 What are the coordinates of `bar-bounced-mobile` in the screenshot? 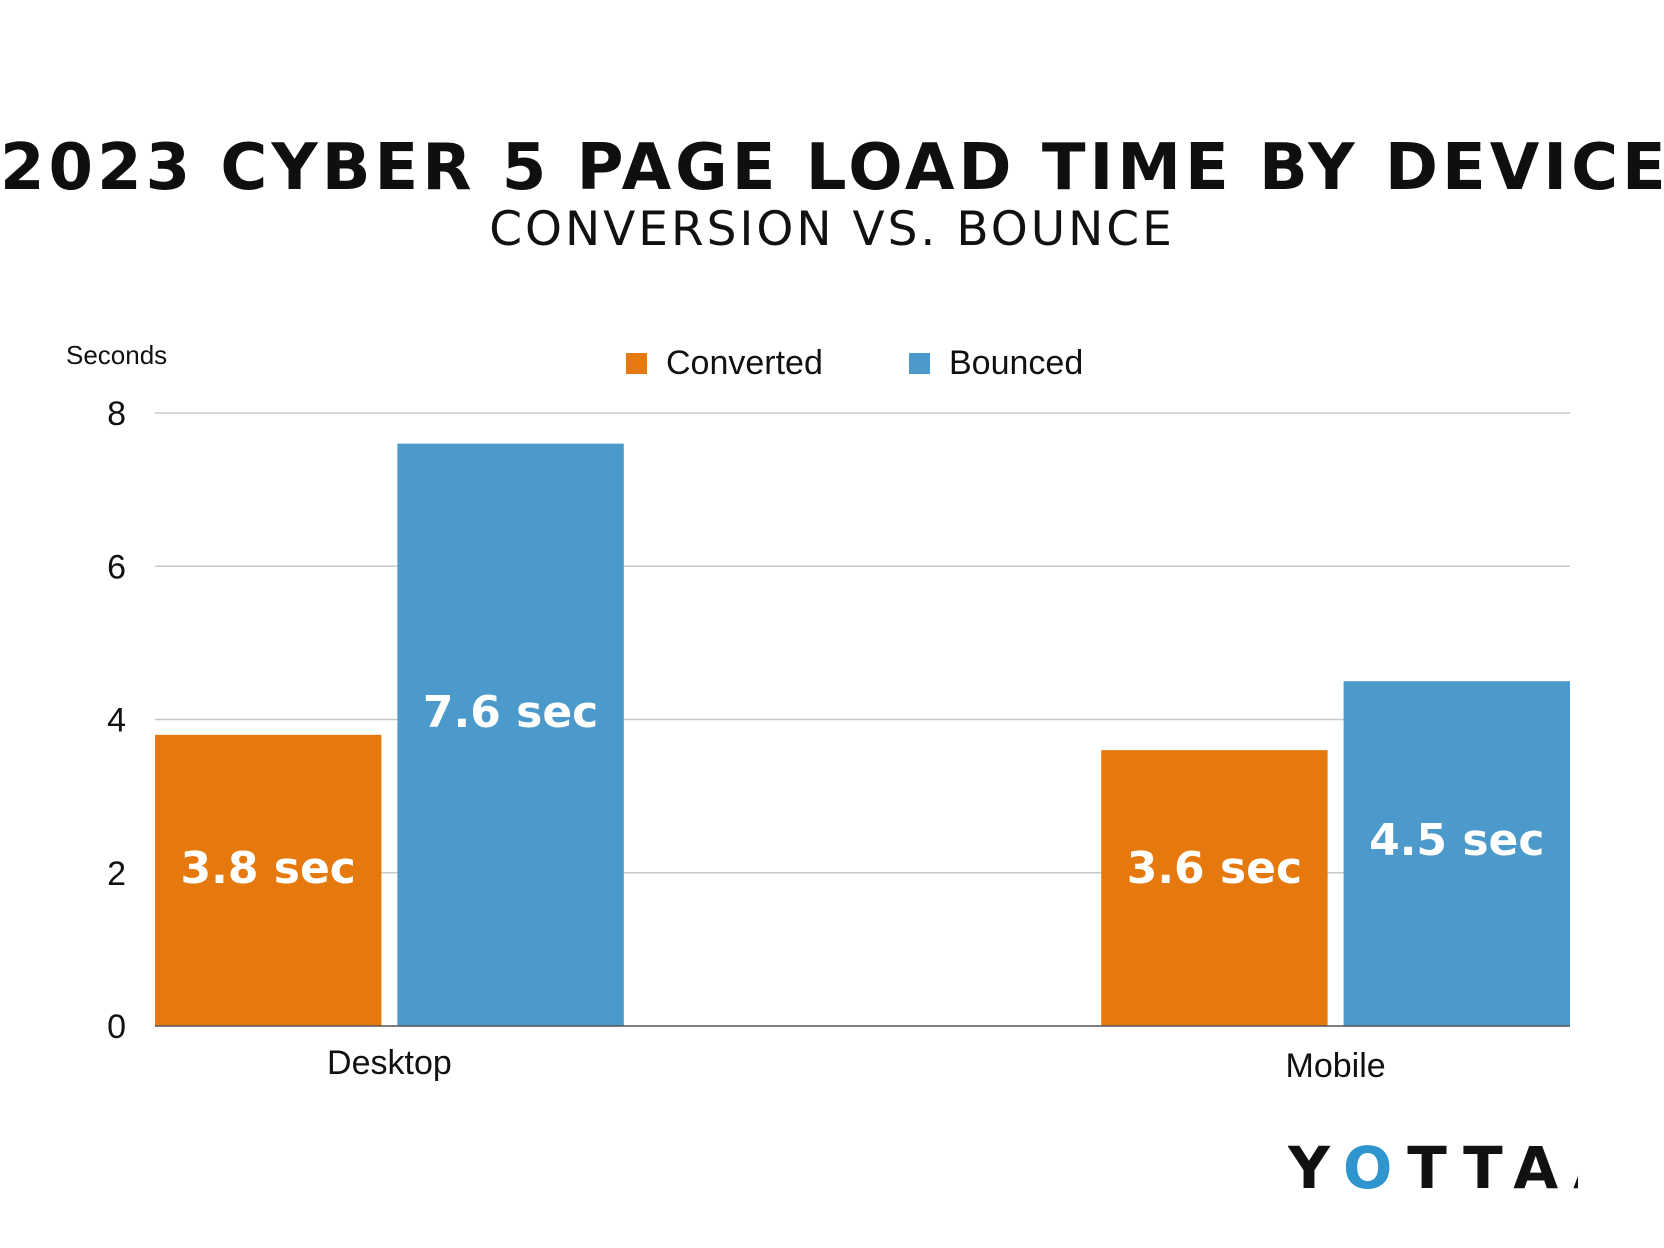 It's located at (1456, 853).